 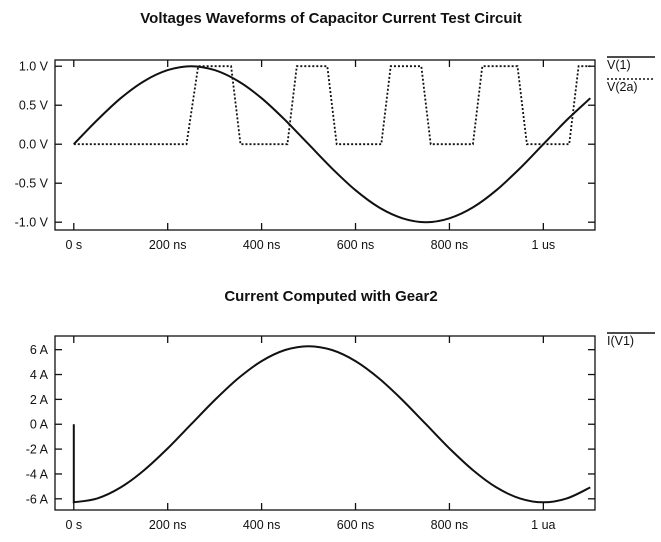 What do you see at coordinates (39, 350) in the screenshot?
I see `y-tick-label: 6 A` at bounding box center [39, 350].